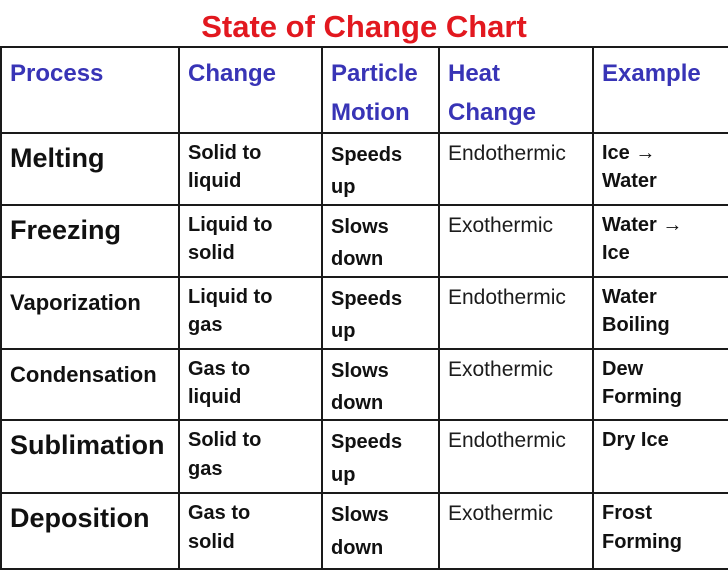  What do you see at coordinates (660, 457) in the screenshot?
I see `example-cell: Dry Ice` at bounding box center [660, 457].